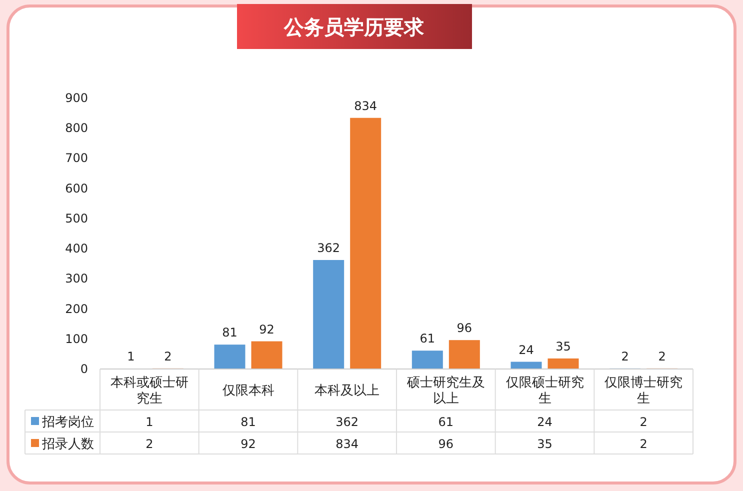 This screenshot has height=491, width=743. Describe the element at coordinates (76, 279) in the screenshot. I see `y-tick-label: 300` at that location.